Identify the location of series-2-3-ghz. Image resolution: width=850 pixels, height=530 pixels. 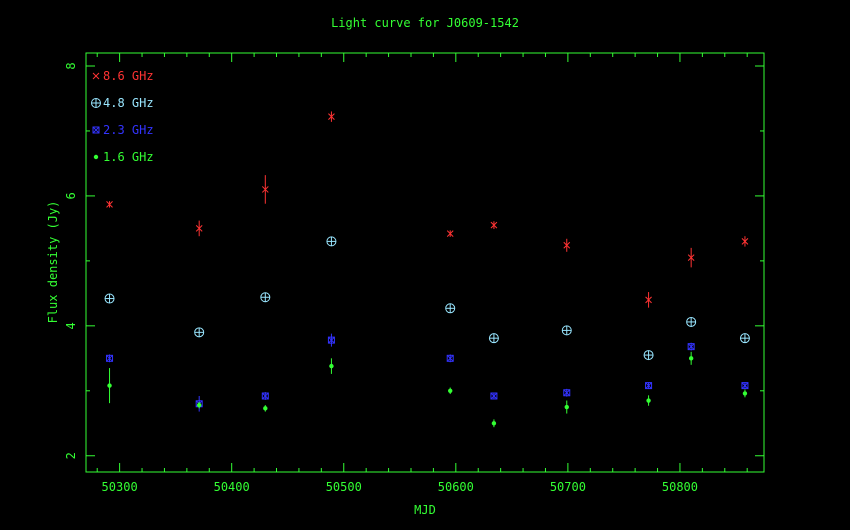
(427, 372).